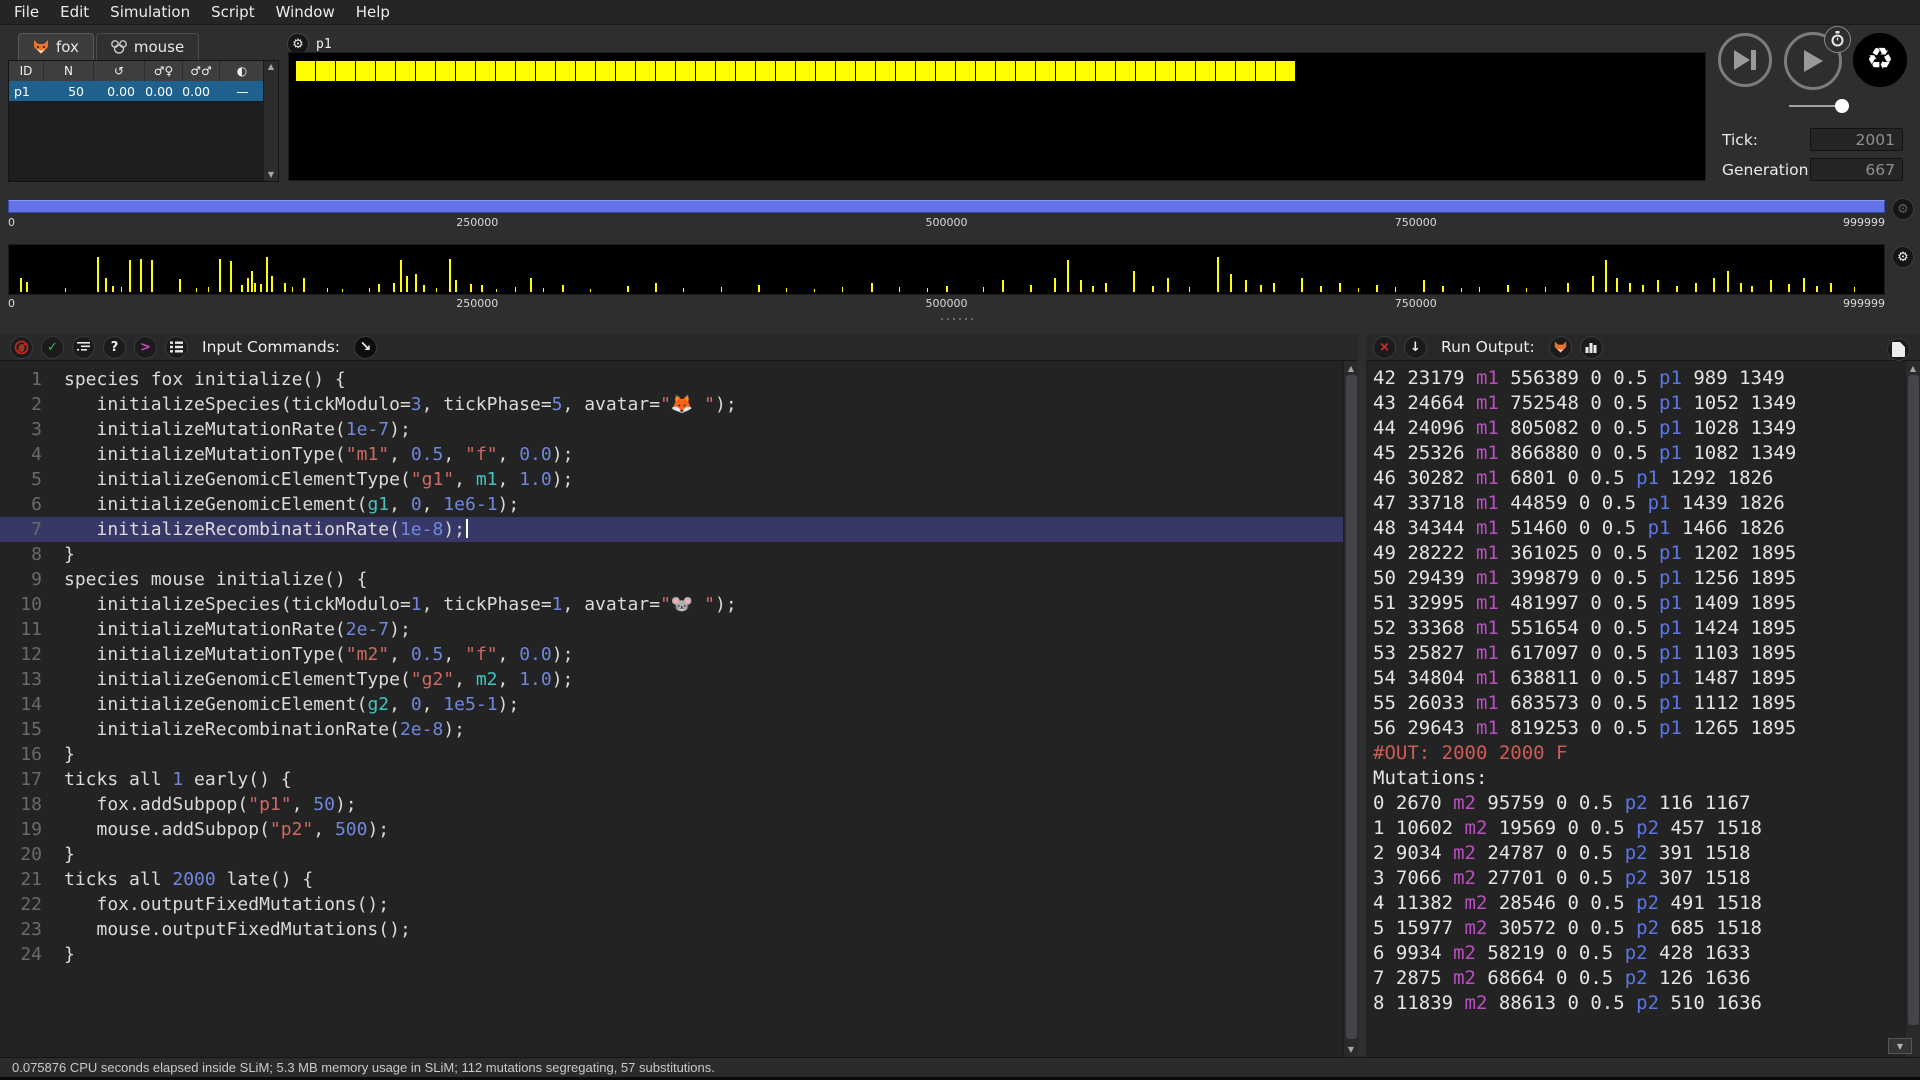 This screenshot has height=1080, width=1920. I want to click on column-header: ◐, so click(242, 71).